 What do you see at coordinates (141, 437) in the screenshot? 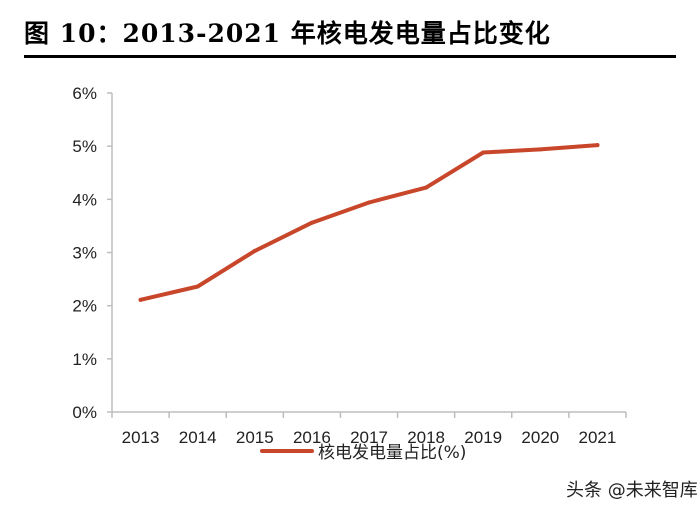
I see `x-tick-label: 2013` at bounding box center [141, 437].